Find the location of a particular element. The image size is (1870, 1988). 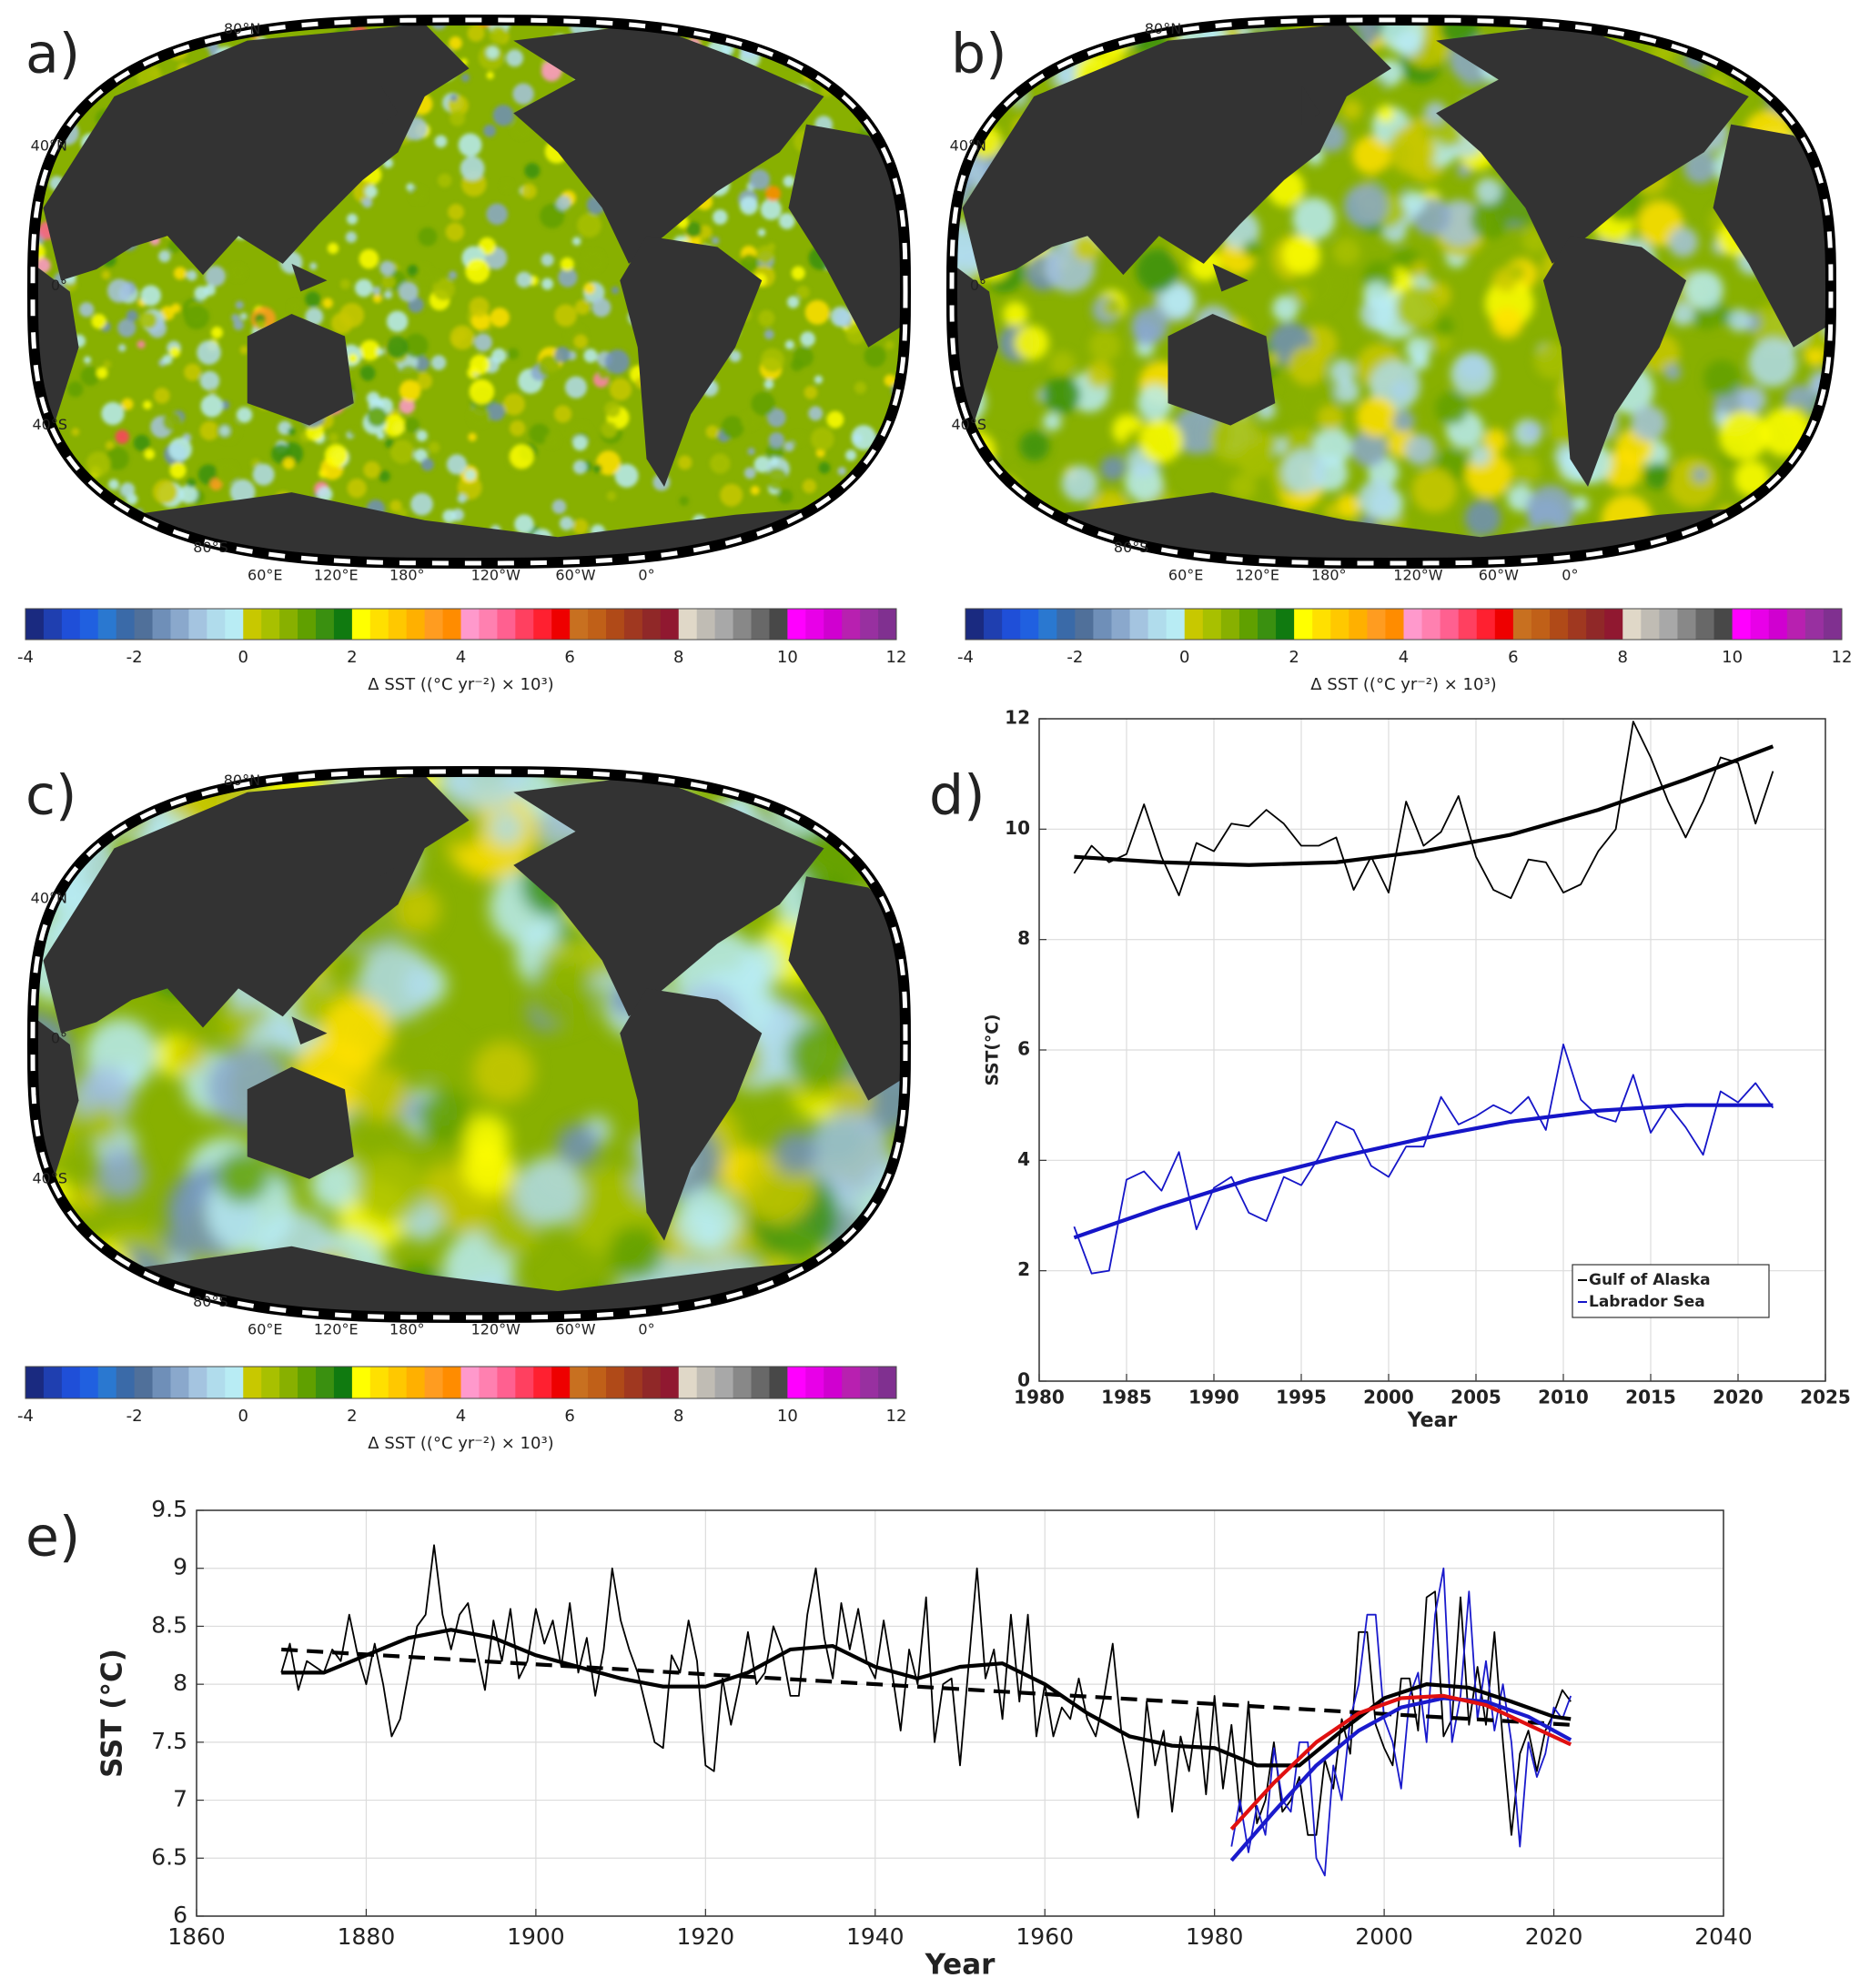

y-tick-label: 6.5 is located at coordinates (169, 1857).